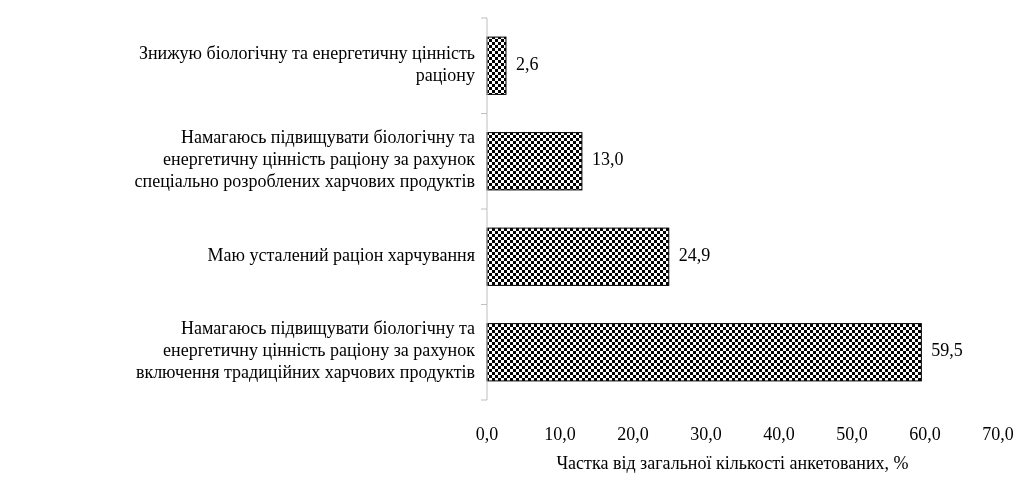  I want to click on x-tick-label: 40,0, so click(779, 434).